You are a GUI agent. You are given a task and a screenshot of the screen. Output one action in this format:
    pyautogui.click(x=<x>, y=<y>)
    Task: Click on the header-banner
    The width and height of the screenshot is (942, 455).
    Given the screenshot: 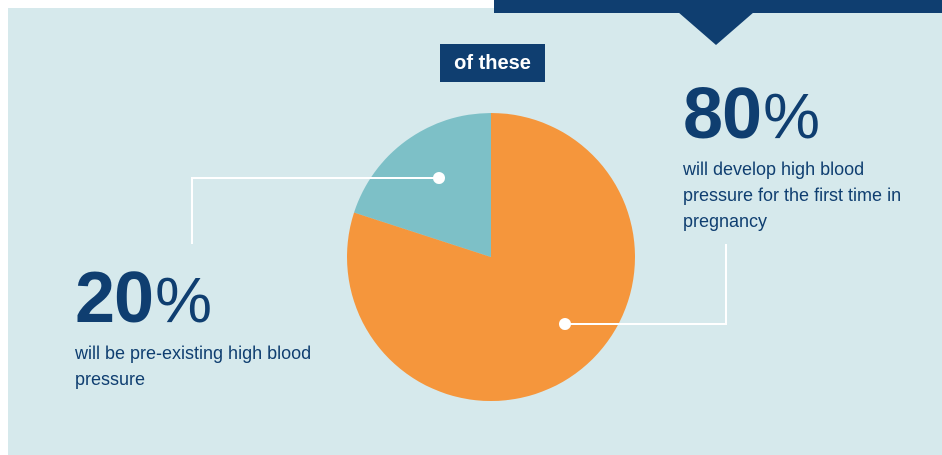 What is the action you would take?
    pyautogui.click(x=718, y=6)
    